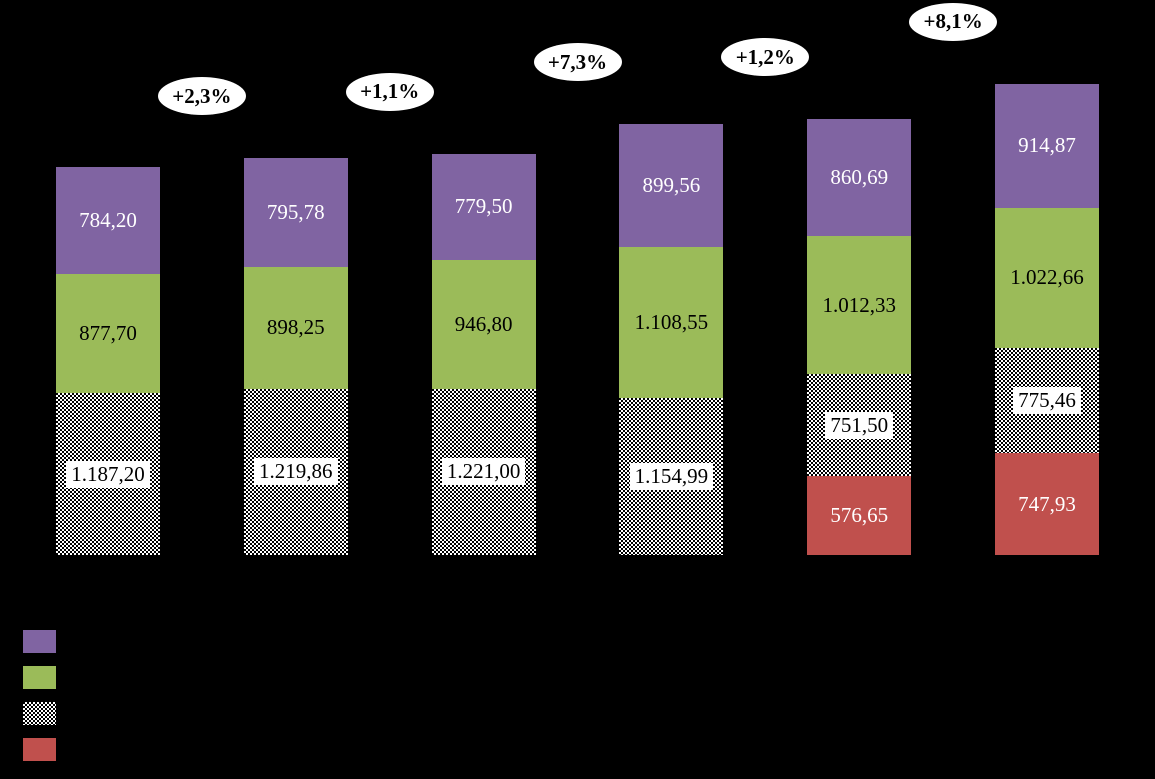 This screenshot has width=1155, height=779. I want to click on growth-badge: +1,1%, so click(389, 91).